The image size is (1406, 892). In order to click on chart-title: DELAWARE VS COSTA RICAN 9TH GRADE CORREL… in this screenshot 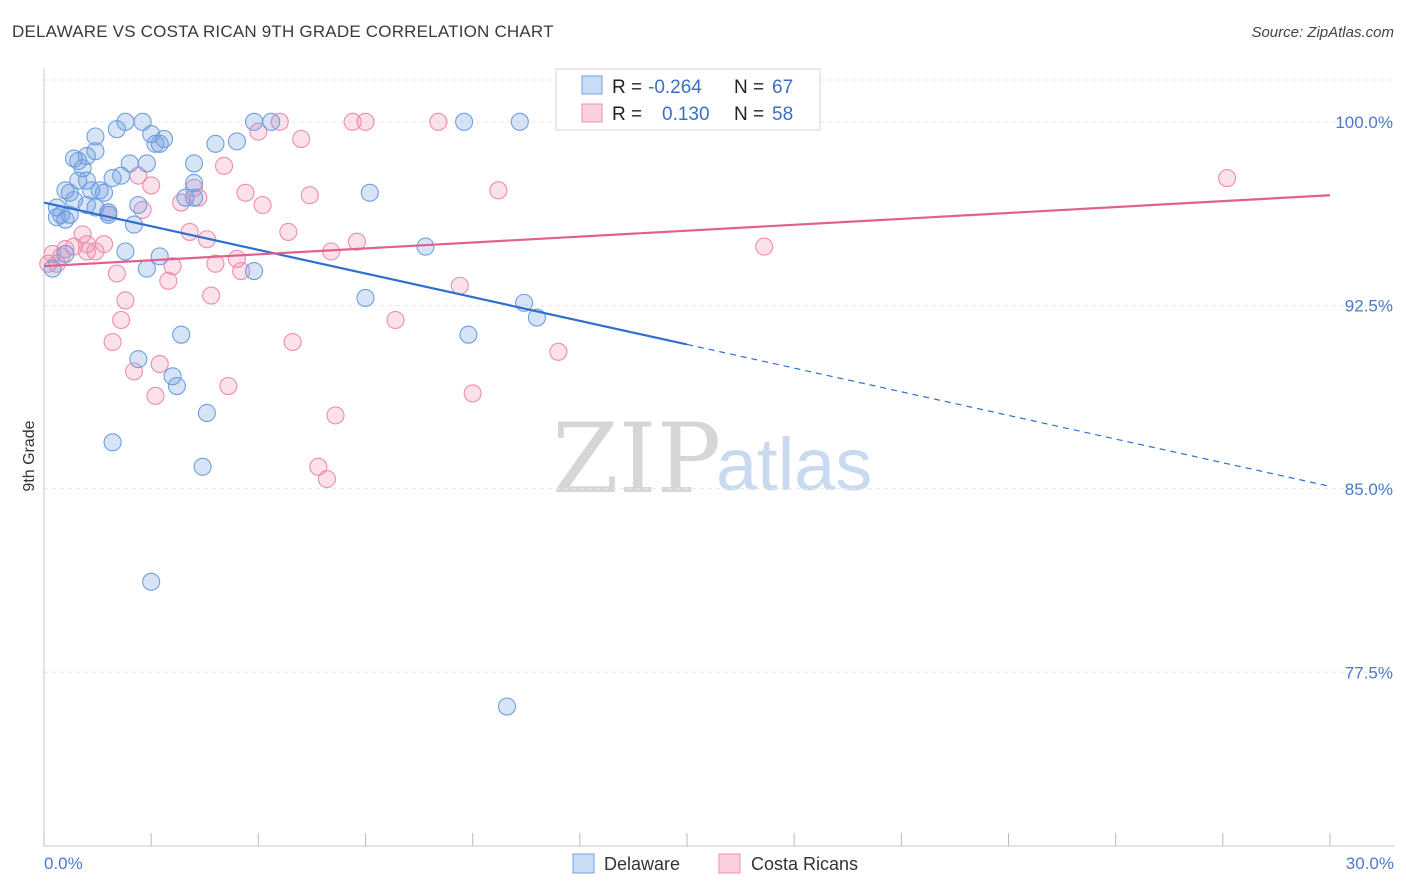, I will do `click(283, 31)`.